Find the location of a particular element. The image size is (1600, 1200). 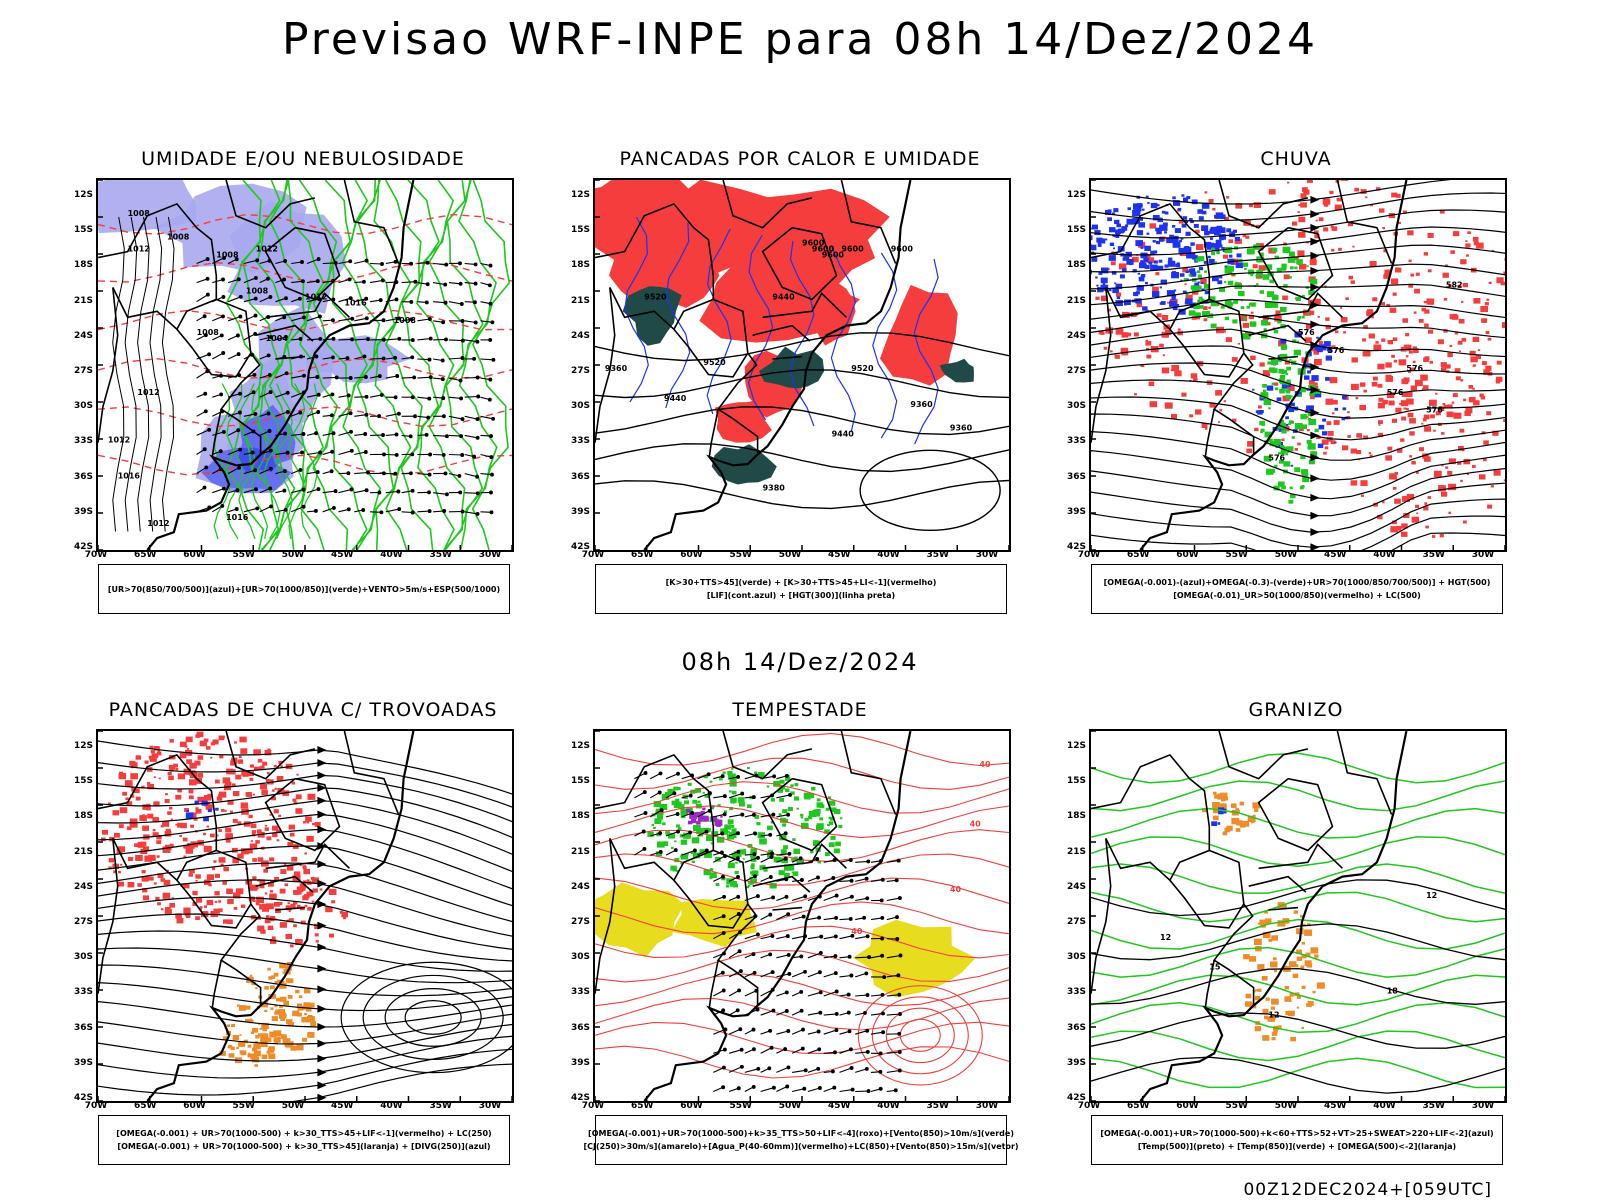

contour-label: 1012 is located at coordinates (139, 249).